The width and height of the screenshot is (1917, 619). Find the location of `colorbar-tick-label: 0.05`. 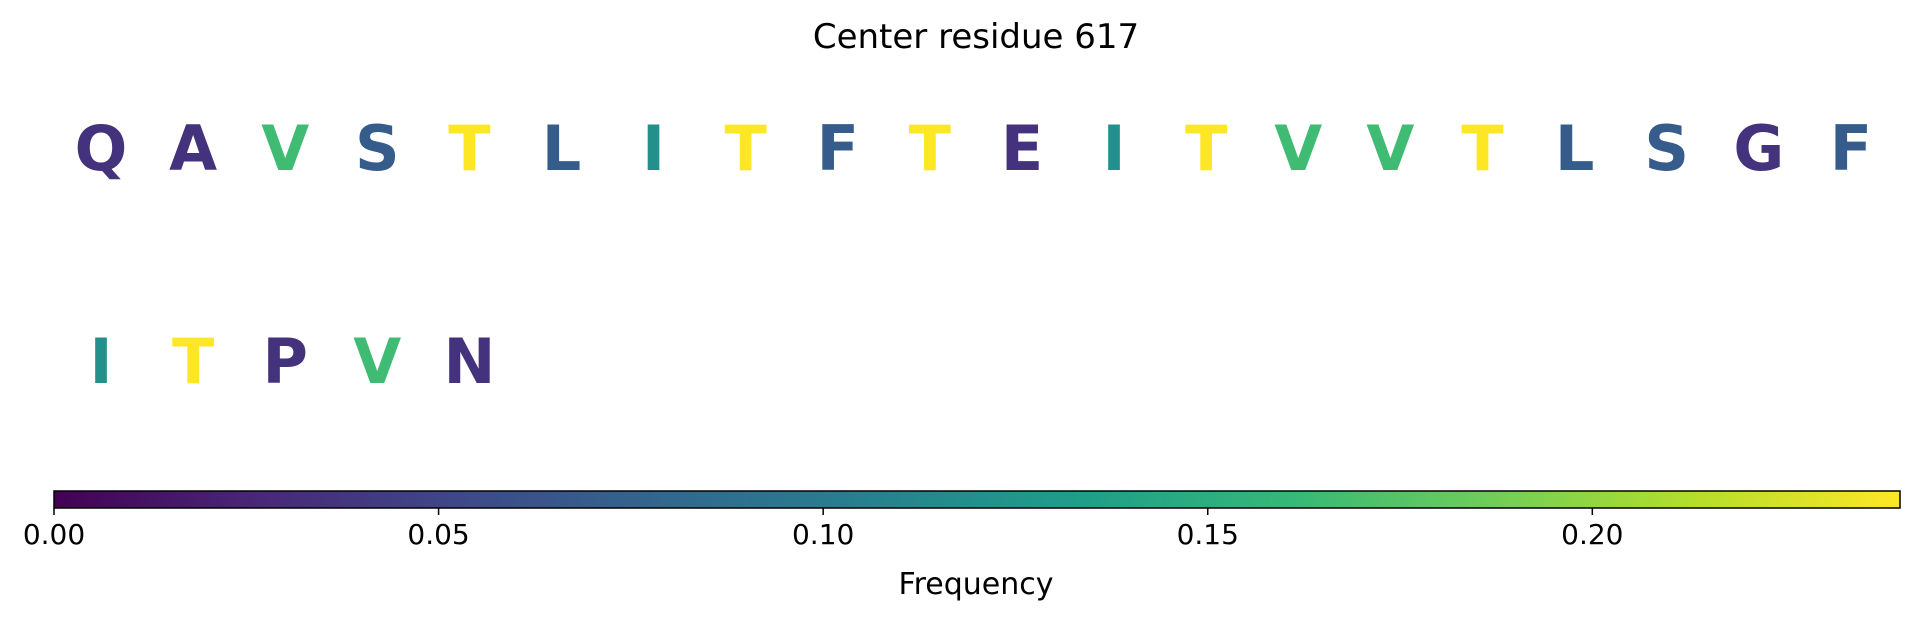

colorbar-tick-label: 0.05 is located at coordinates (438, 534).